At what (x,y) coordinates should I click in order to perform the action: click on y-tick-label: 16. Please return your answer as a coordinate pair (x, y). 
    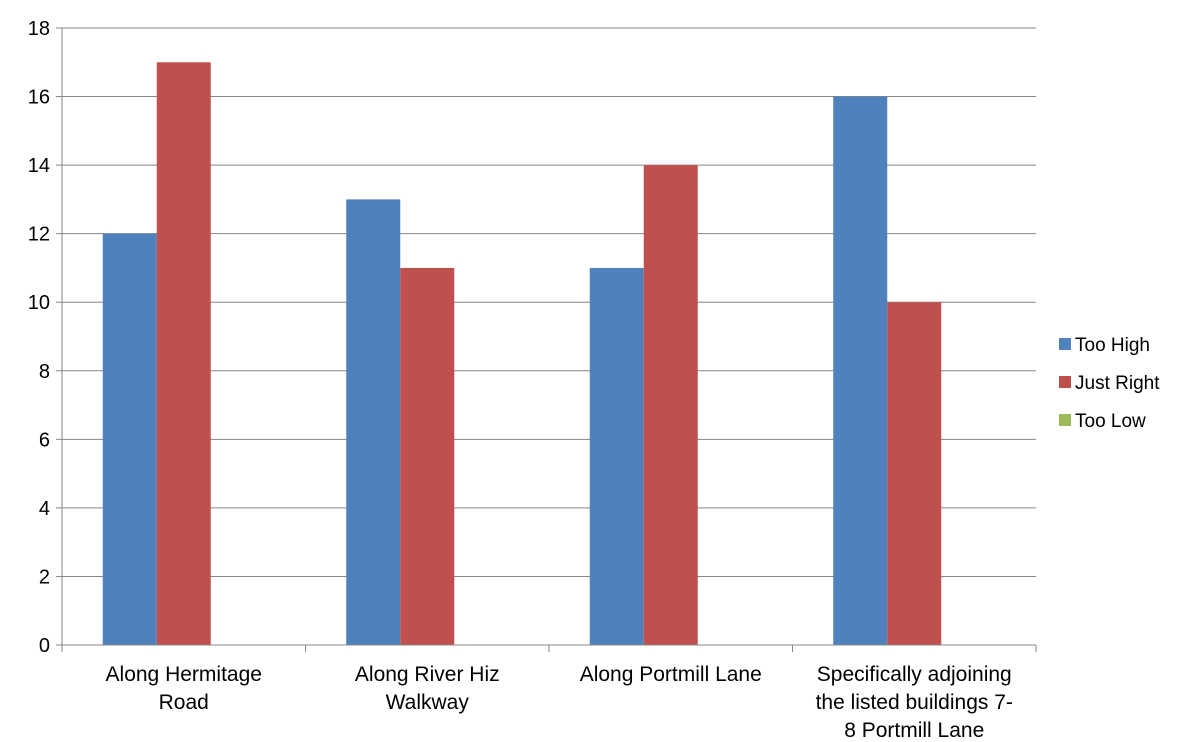
    Looking at the image, I should click on (39, 98).